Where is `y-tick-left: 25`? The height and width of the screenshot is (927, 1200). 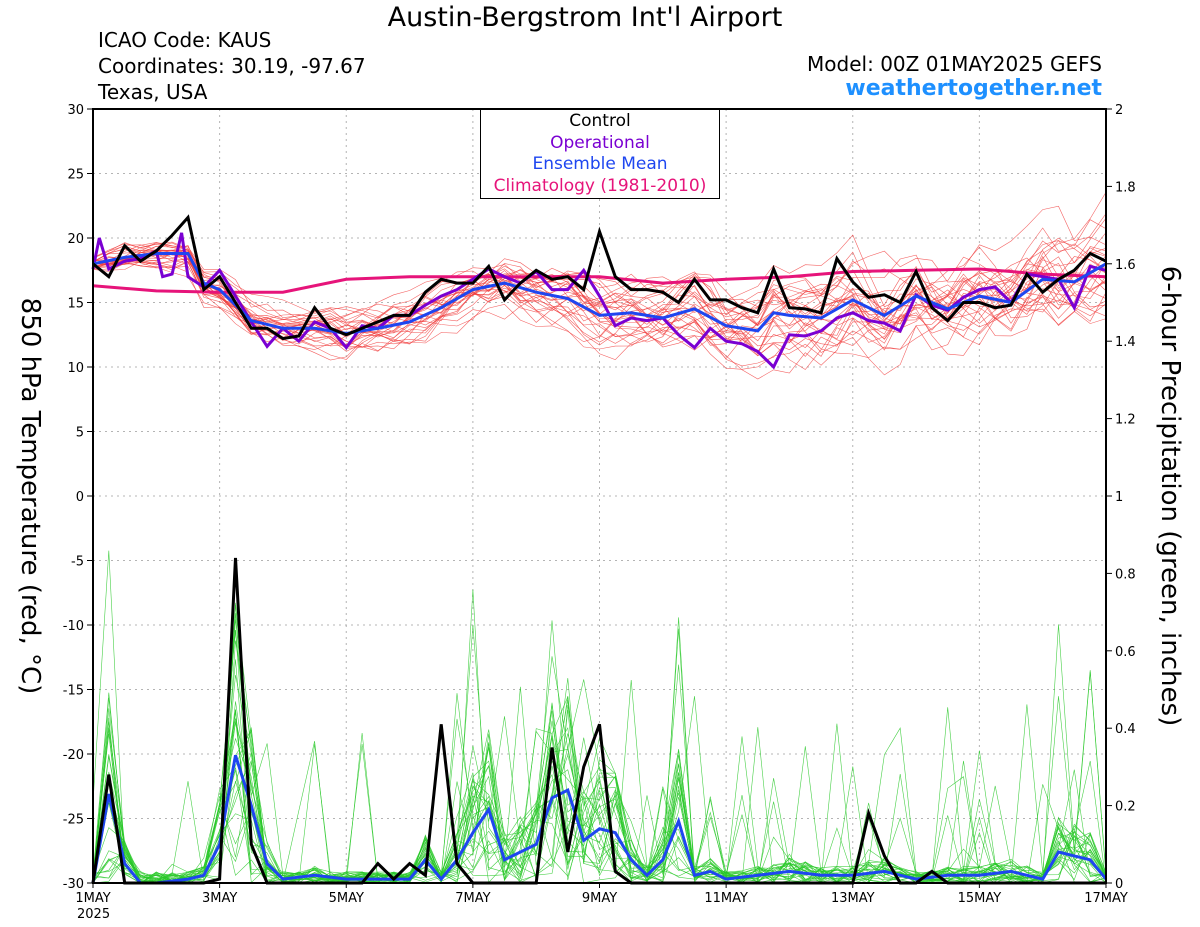 y-tick-left: 25 is located at coordinates (75, 175).